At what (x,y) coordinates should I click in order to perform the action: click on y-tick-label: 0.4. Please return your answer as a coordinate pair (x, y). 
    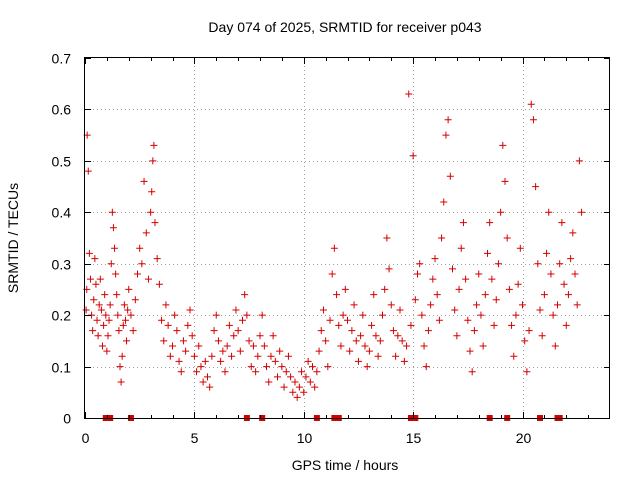
    Looking at the image, I should click on (62, 213).